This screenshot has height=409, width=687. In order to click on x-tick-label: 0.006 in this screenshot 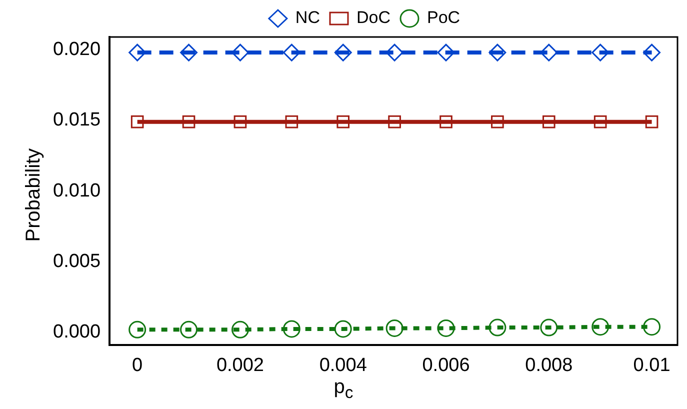, I will do `click(446, 365)`.